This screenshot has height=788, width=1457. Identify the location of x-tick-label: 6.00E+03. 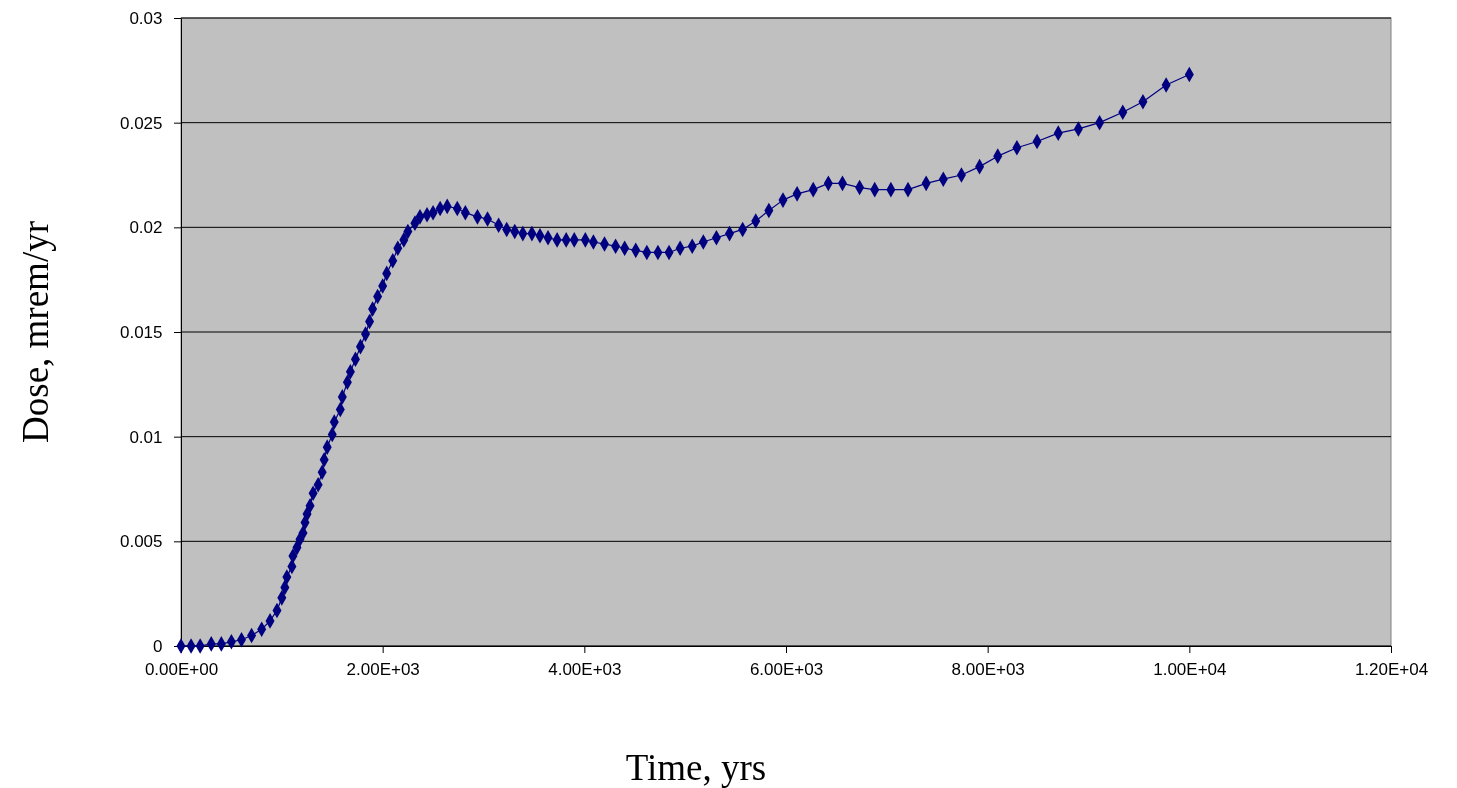
(786, 669).